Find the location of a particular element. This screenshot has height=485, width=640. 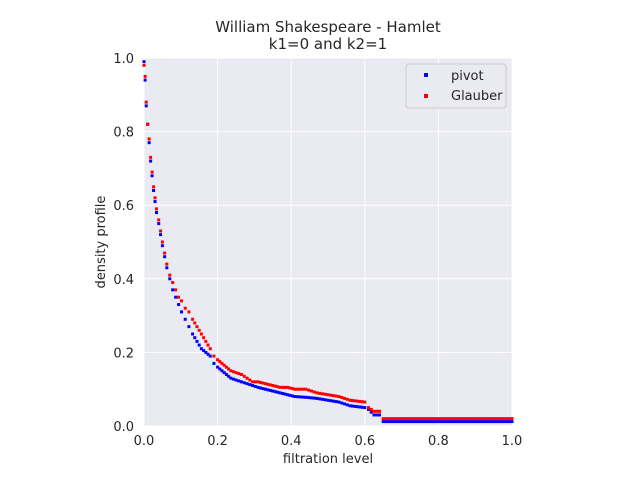

x-tick-label: 0.4 is located at coordinates (291, 441).